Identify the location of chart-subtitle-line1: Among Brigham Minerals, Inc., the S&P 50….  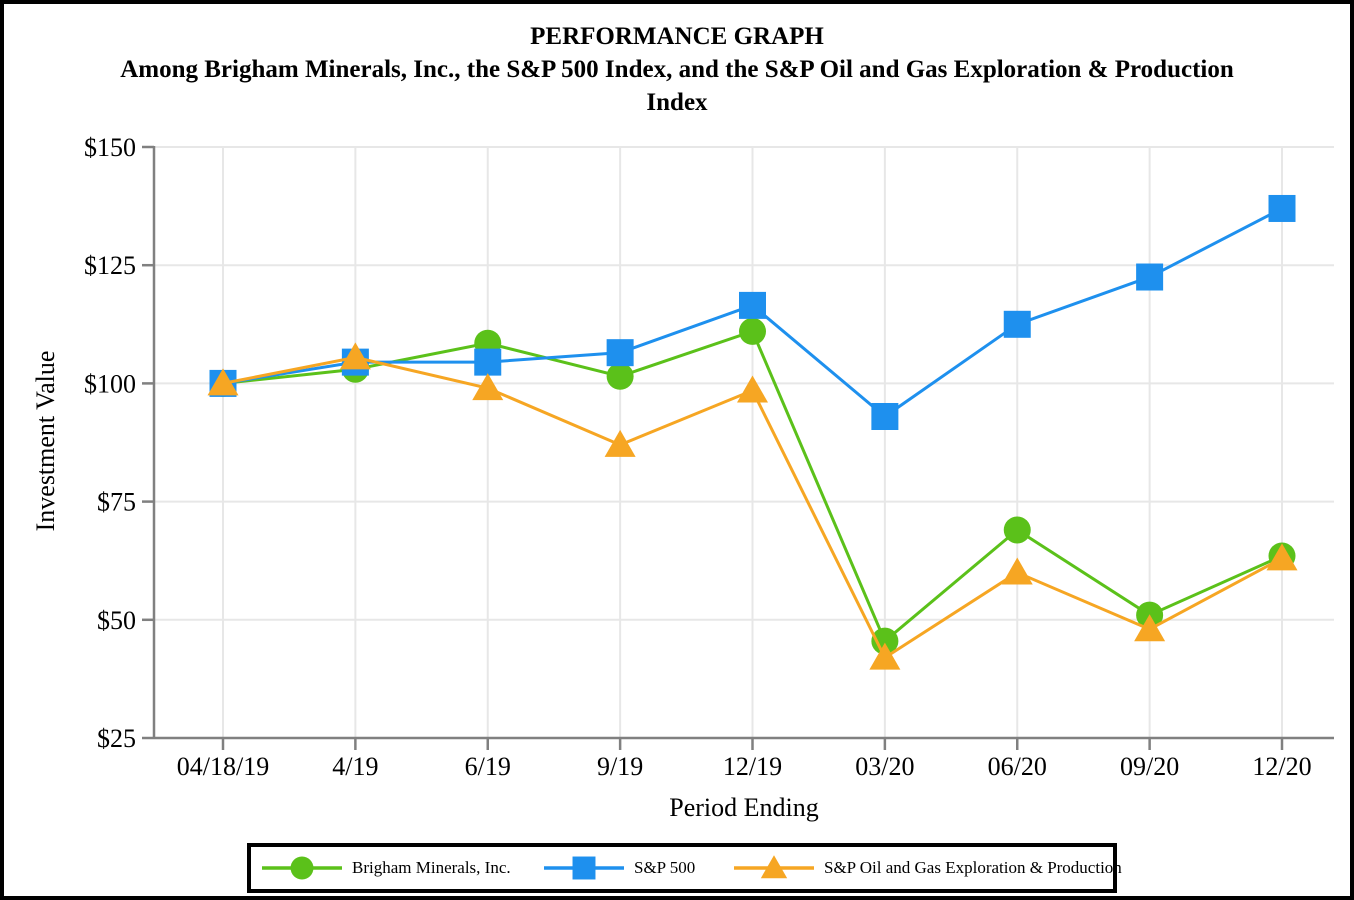
(677, 69).